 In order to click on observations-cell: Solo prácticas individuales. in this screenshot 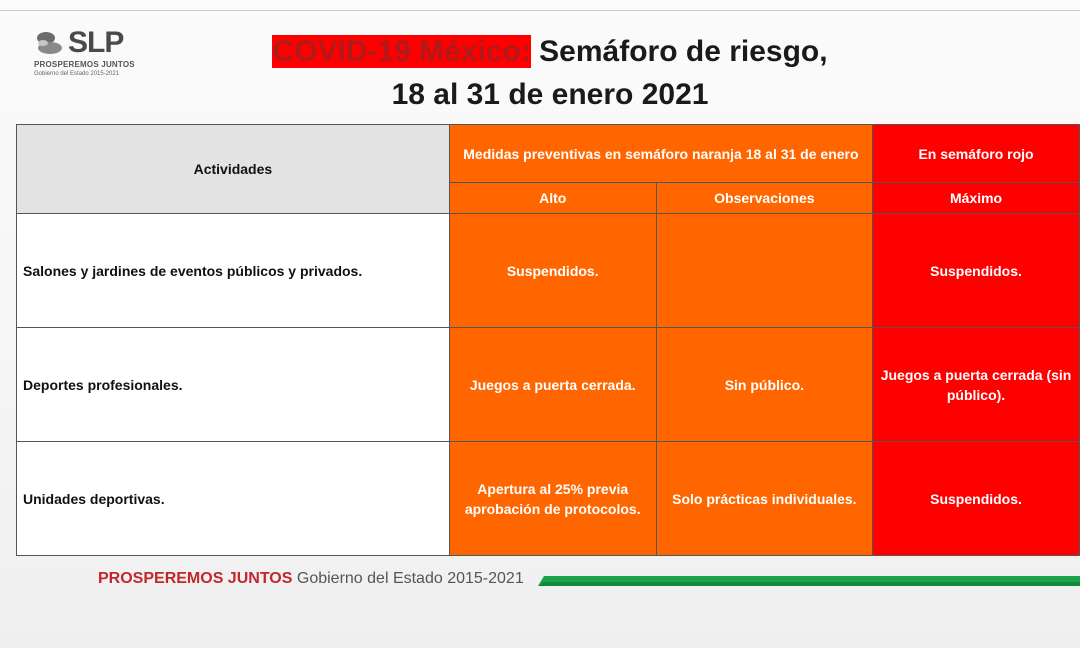, I will do `click(764, 498)`.